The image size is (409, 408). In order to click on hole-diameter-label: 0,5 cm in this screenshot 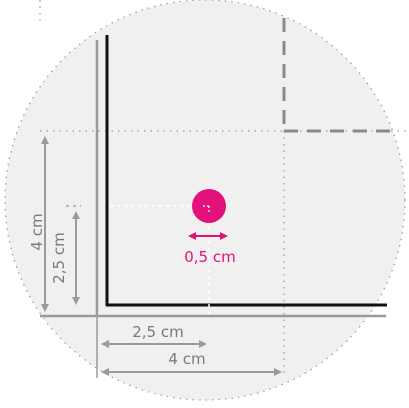, I will do `click(209, 257)`.